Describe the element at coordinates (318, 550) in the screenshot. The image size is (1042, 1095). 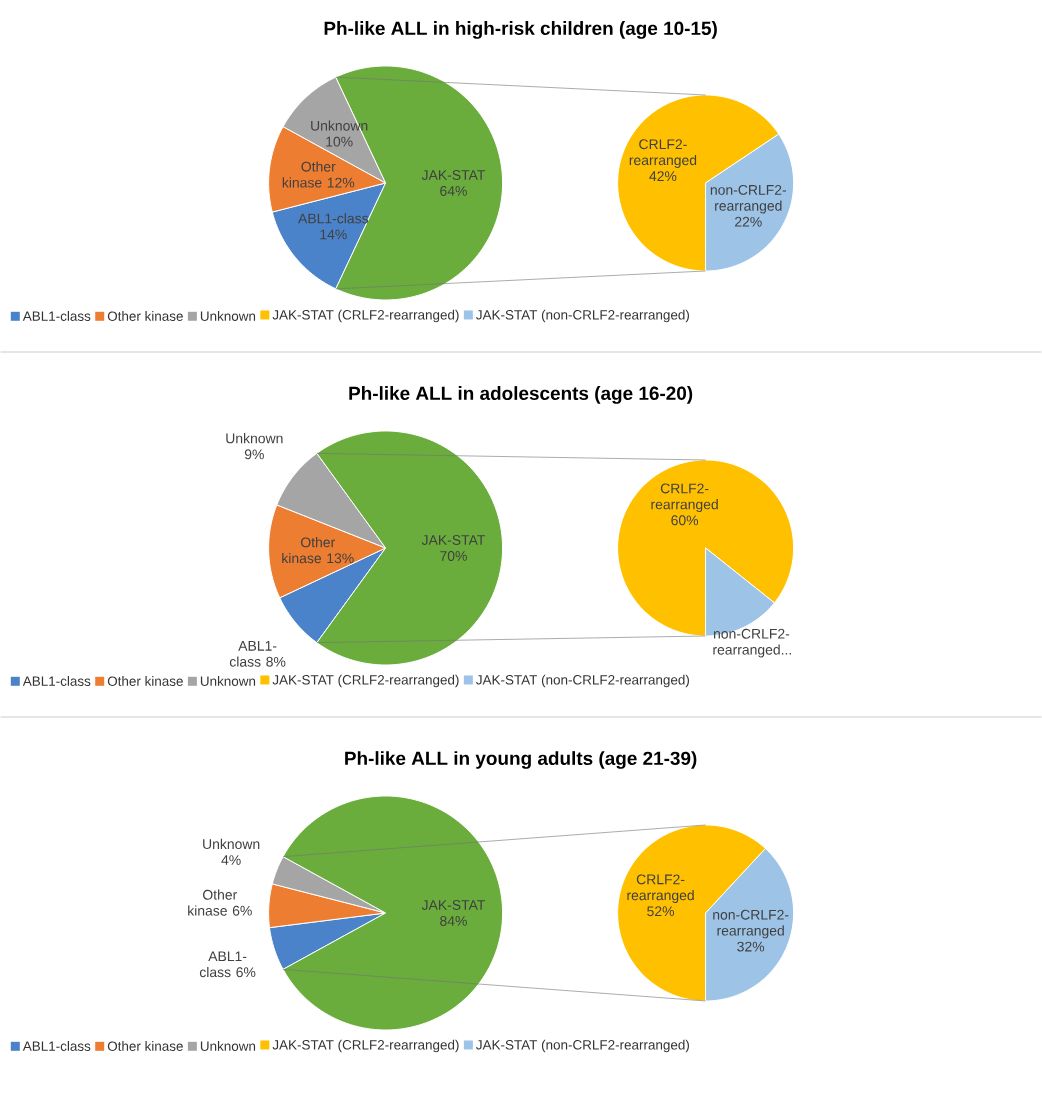
I see `data-label: Other kinase 13%` at that location.